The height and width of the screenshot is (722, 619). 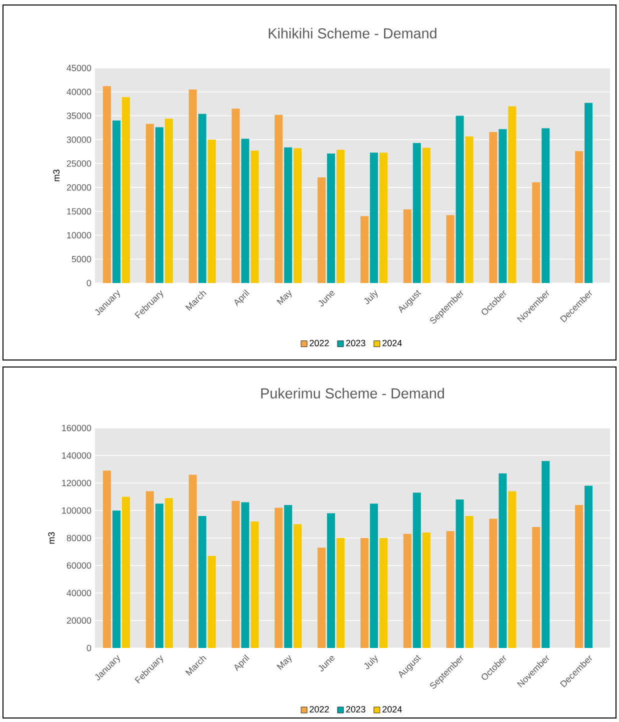 What do you see at coordinates (77, 455) in the screenshot?
I see `y-tick-label: 140000` at bounding box center [77, 455].